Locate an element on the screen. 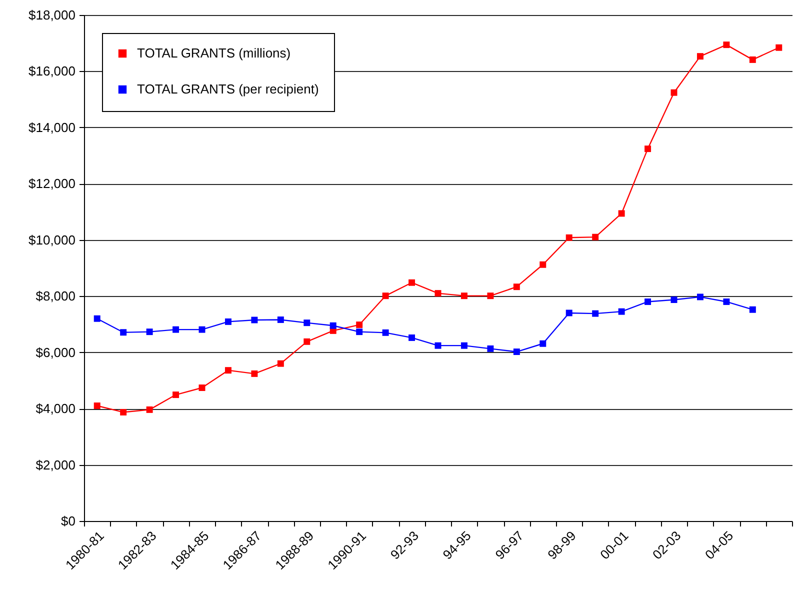 The height and width of the screenshot is (590, 795). y-tick-label: $18,000 is located at coordinates (52, 15).